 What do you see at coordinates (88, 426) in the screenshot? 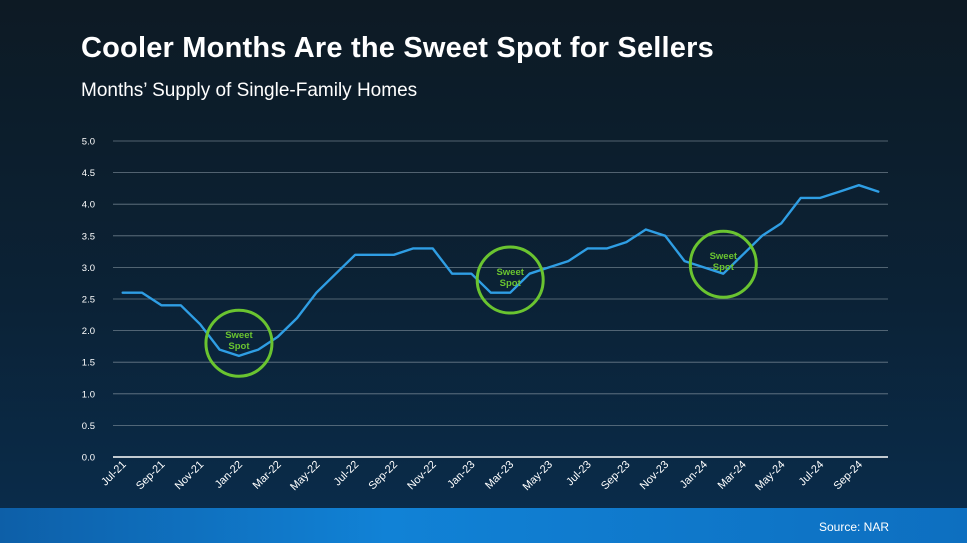
I see `y-tick-label: 0.5` at bounding box center [88, 426].